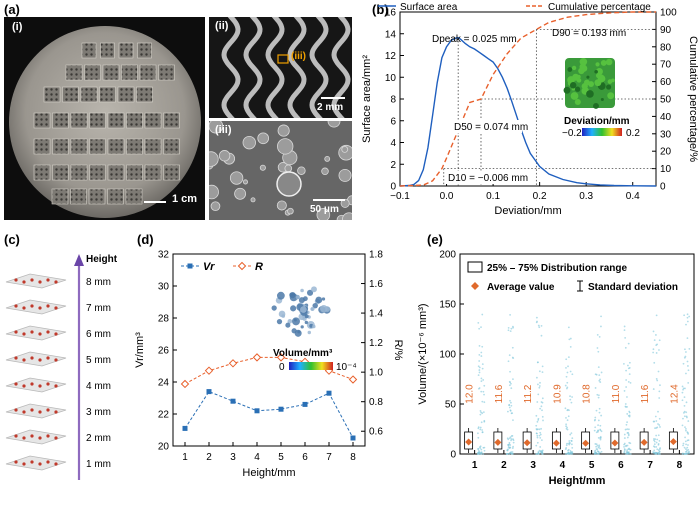 This screenshot has height=508, width=700. I want to click on height-label: 3 mm, so click(98, 412).